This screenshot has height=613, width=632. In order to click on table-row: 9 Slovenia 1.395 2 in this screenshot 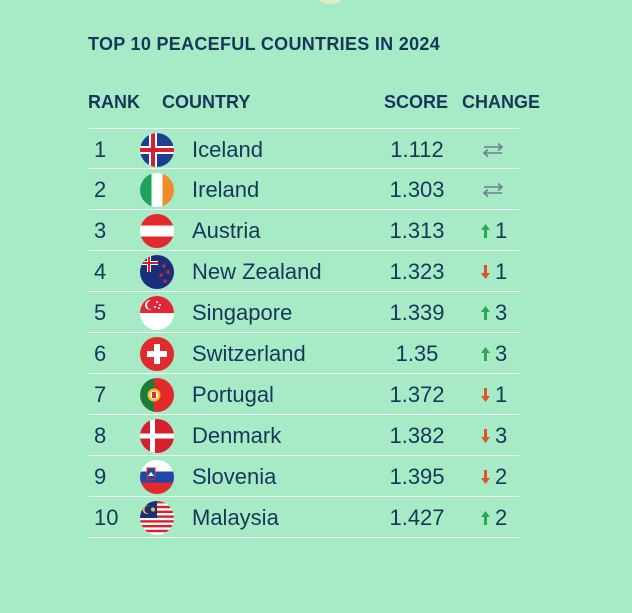, I will do `click(304, 476)`.